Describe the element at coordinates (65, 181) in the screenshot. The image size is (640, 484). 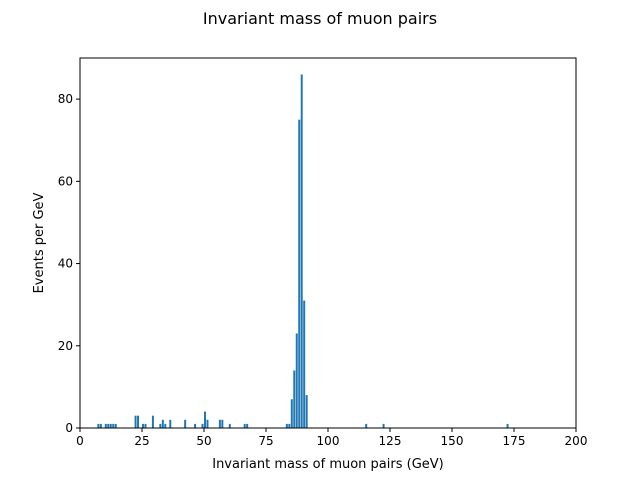
I see `y-tick-label: 60` at that location.